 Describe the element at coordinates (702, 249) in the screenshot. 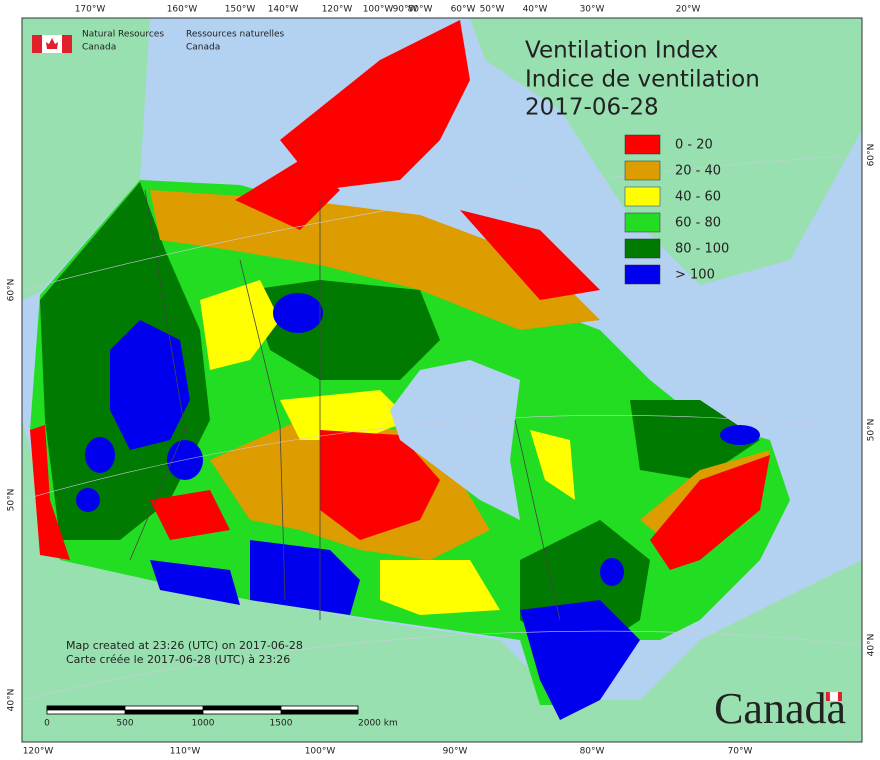

I see `legend-label: 80 - 100` at that location.